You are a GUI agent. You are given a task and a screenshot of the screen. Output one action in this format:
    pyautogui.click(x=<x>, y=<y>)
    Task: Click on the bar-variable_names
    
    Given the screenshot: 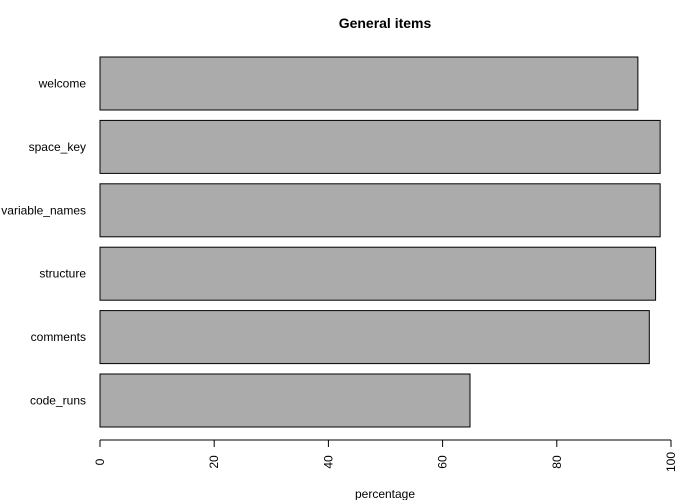 What is the action you would take?
    pyautogui.click(x=380, y=210)
    